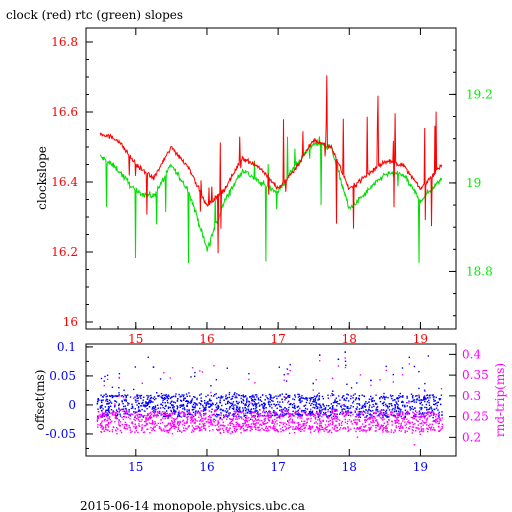 The height and width of the screenshot is (512, 512). What do you see at coordinates (277, 339) in the screenshot?
I see `top-x-tick-label: 17` at bounding box center [277, 339].